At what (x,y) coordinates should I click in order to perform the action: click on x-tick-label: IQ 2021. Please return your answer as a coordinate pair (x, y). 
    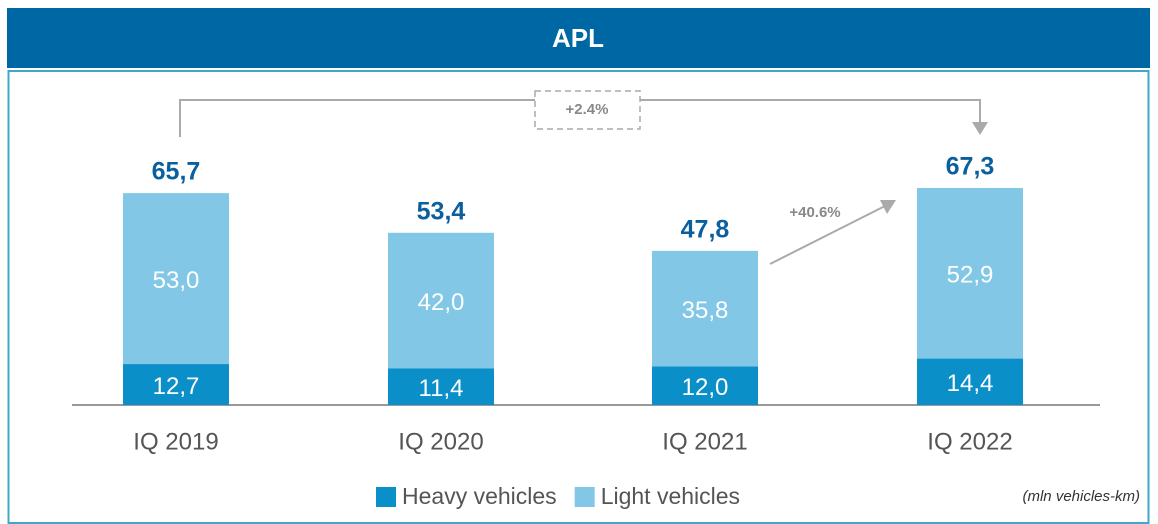
    Looking at the image, I should click on (704, 441).